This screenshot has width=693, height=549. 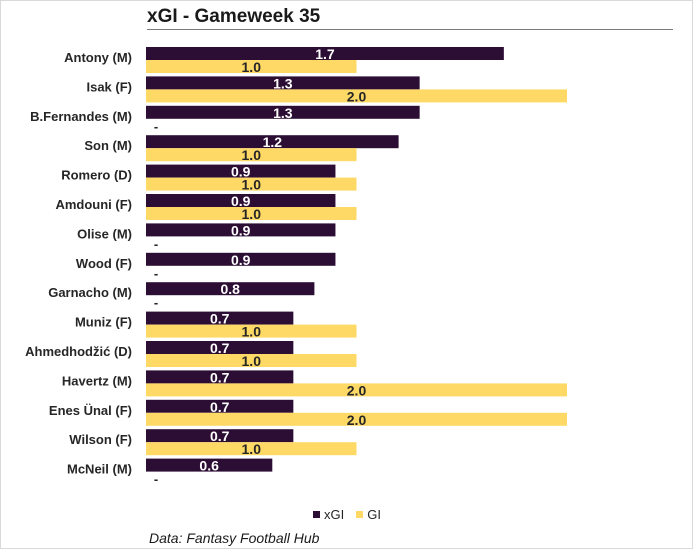 I want to click on data-label-xgi-mcneil-m: 0.6, so click(x=209, y=466).